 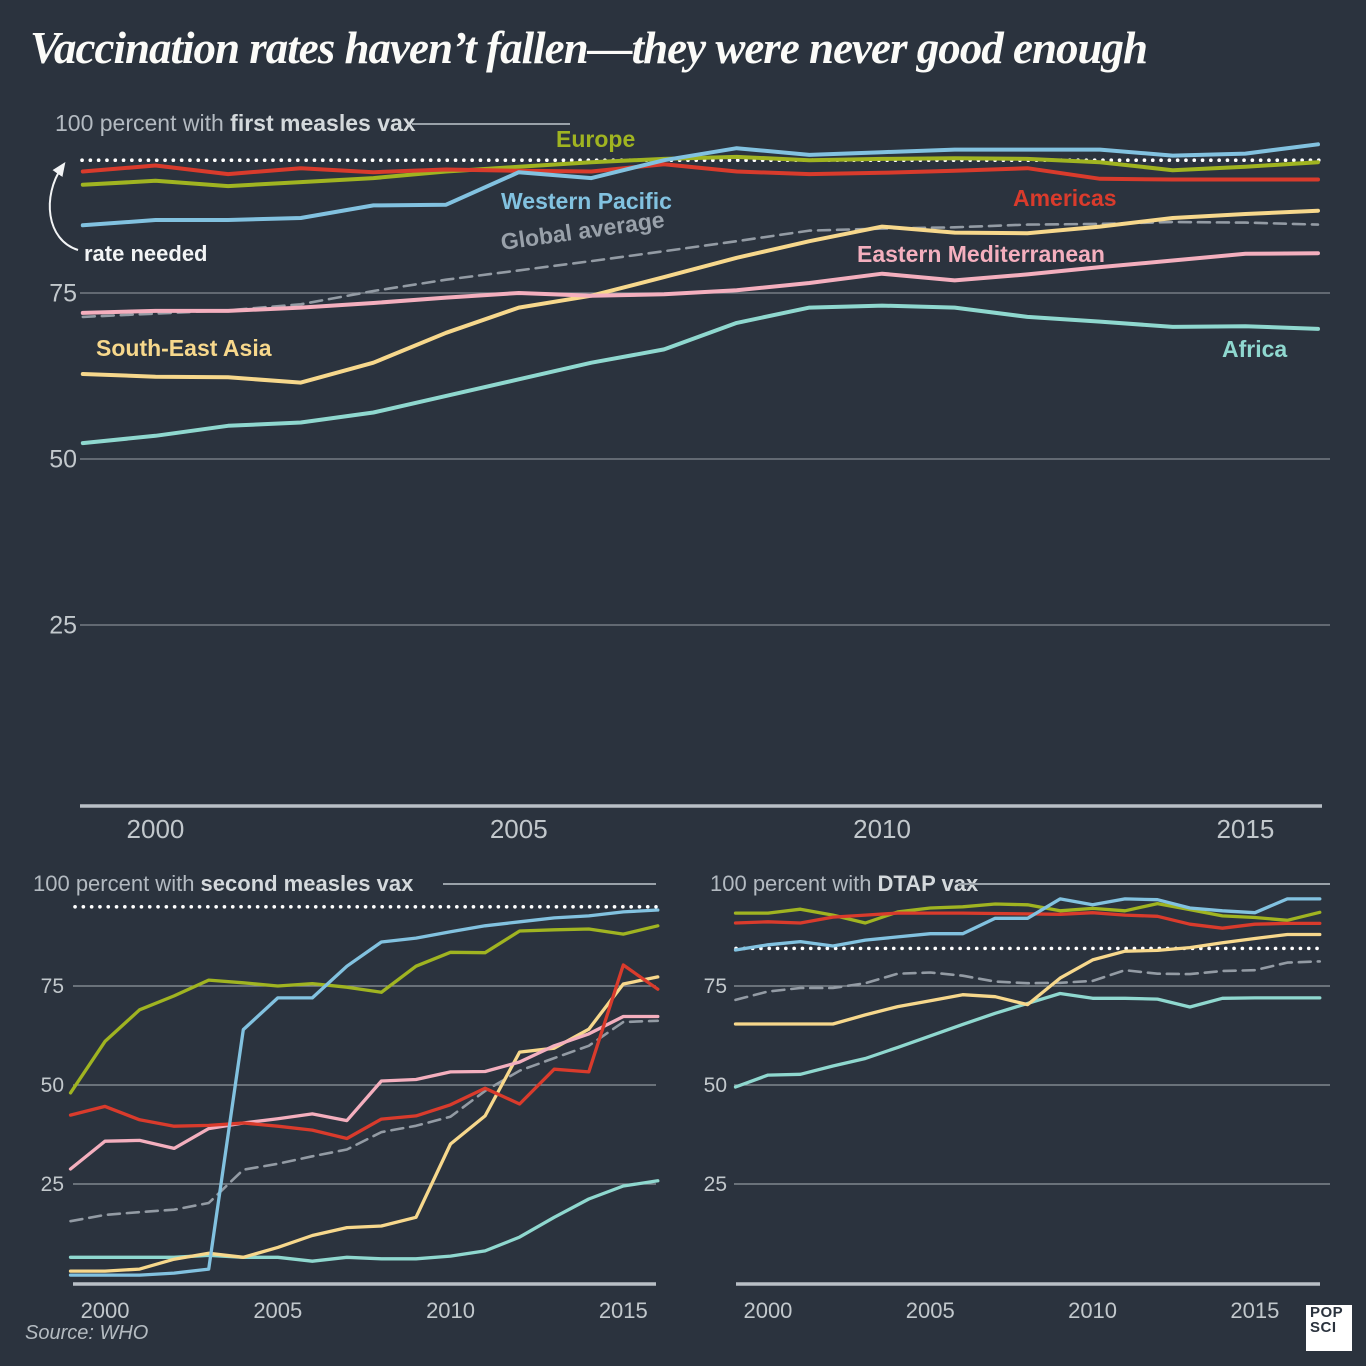 What do you see at coordinates (595, 139) in the screenshot?
I see `series-label-europe: Europe` at bounding box center [595, 139].